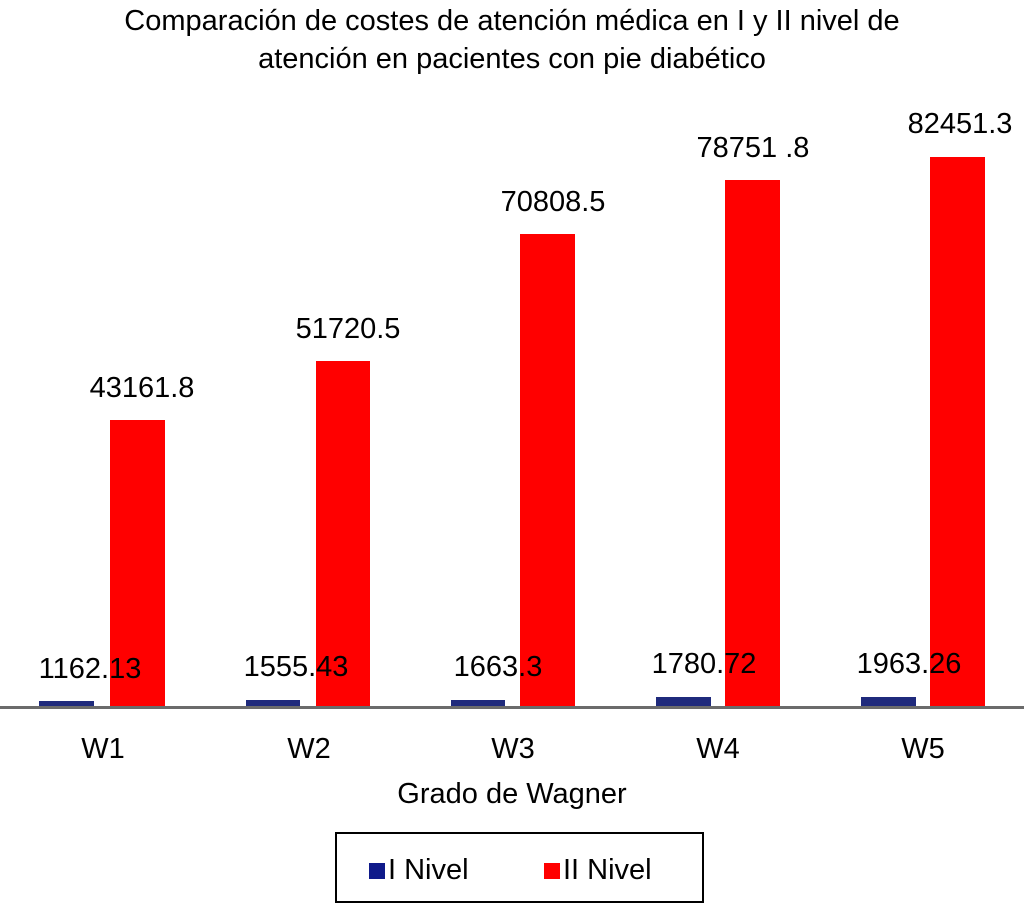 This screenshot has height=909, width=1024. I want to click on legend-swatch-blue-icon, so click(377, 870).